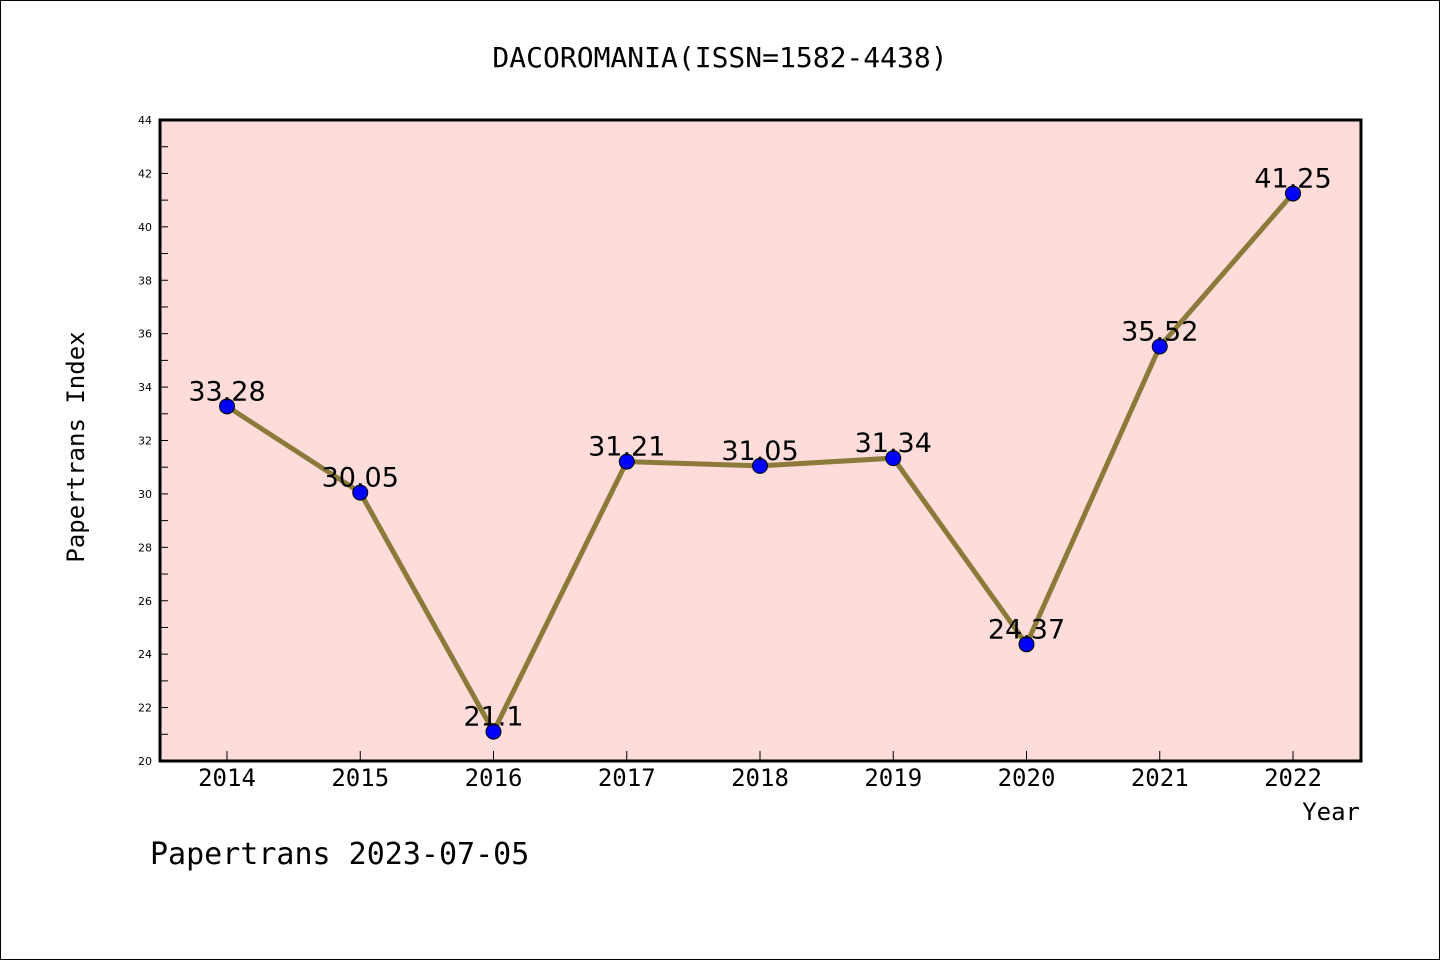  I want to click on x-tick-label: 2014, so click(227, 778).